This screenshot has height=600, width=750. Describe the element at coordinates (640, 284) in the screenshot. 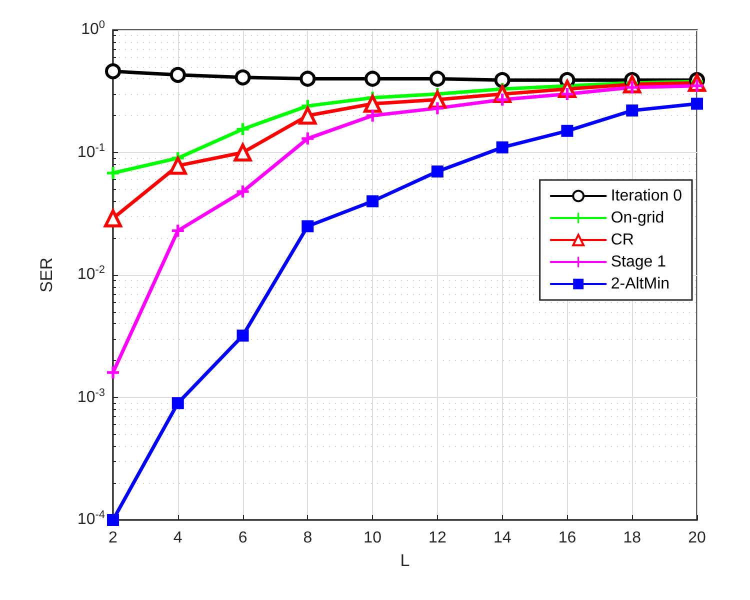

I see `legend-label: 2-AltMin` at that location.